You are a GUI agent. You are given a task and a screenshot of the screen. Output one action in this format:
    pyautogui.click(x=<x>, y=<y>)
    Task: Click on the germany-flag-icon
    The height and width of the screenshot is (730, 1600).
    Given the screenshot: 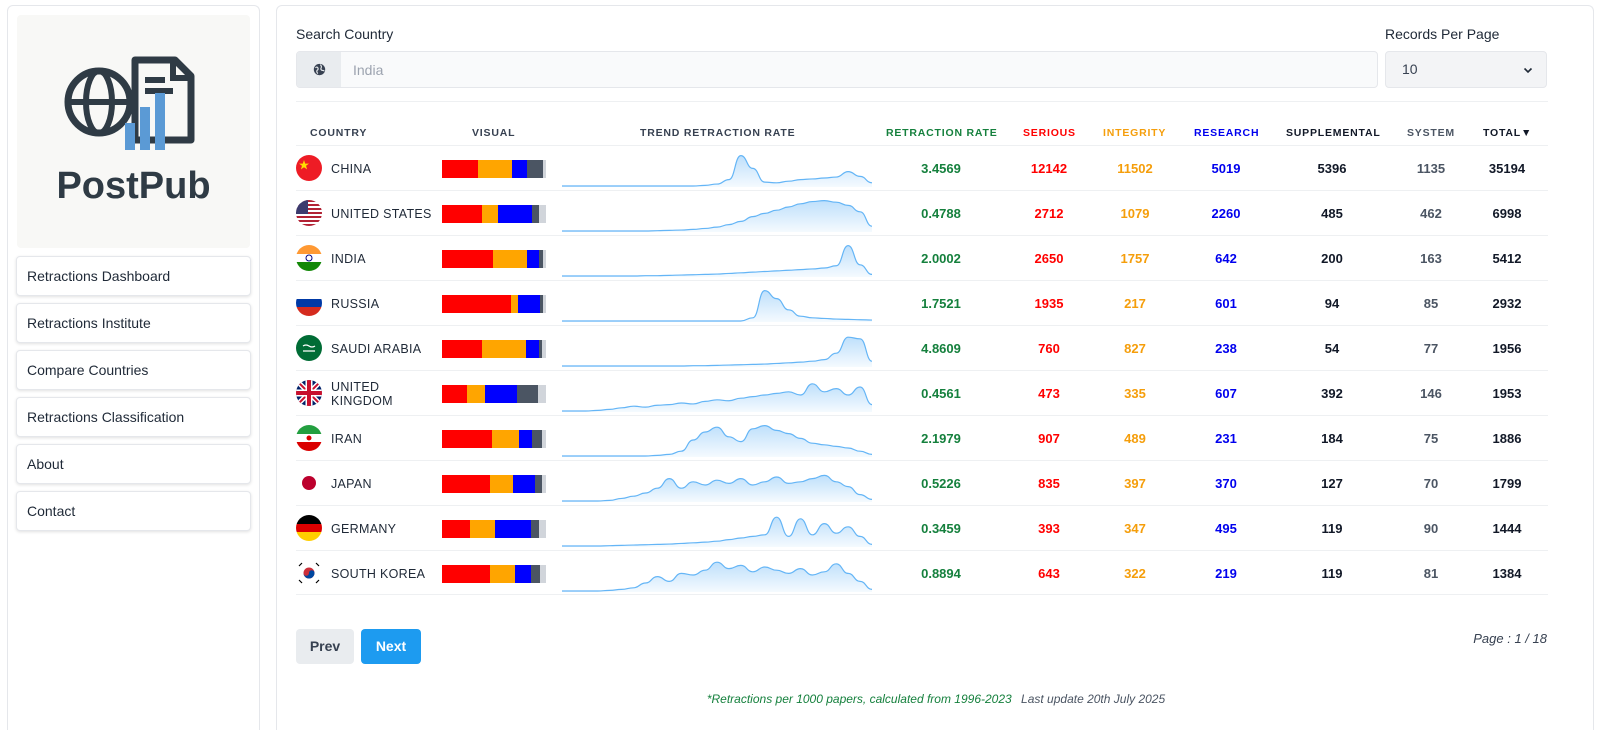 What is the action you would take?
    pyautogui.click(x=309, y=528)
    